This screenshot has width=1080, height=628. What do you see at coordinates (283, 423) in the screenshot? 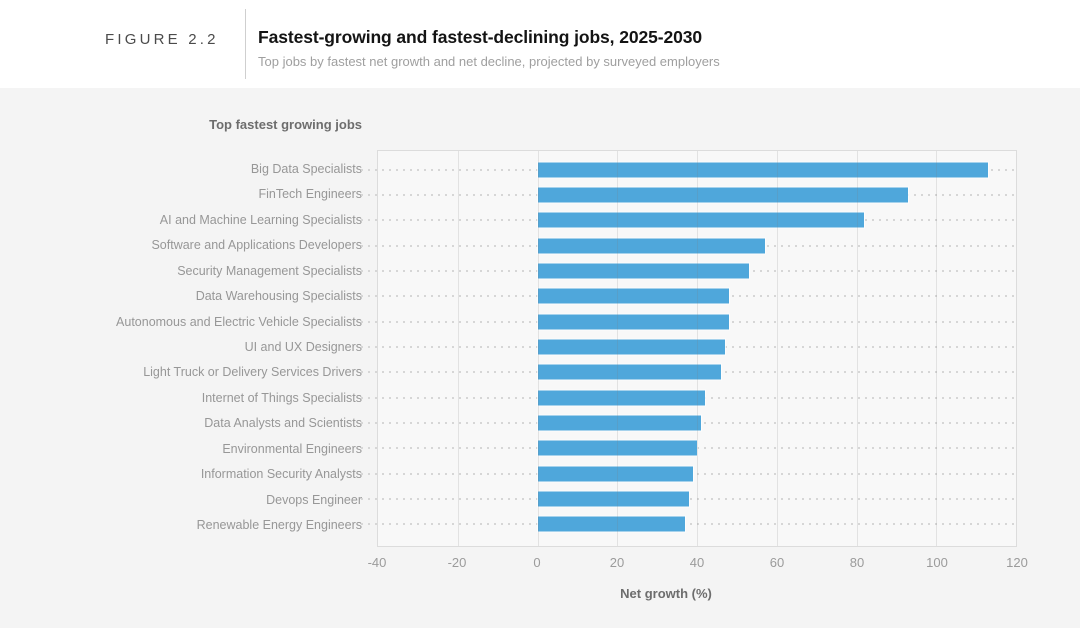
I see `category-label: Data Analysts and Scientists` at bounding box center [283, 423].